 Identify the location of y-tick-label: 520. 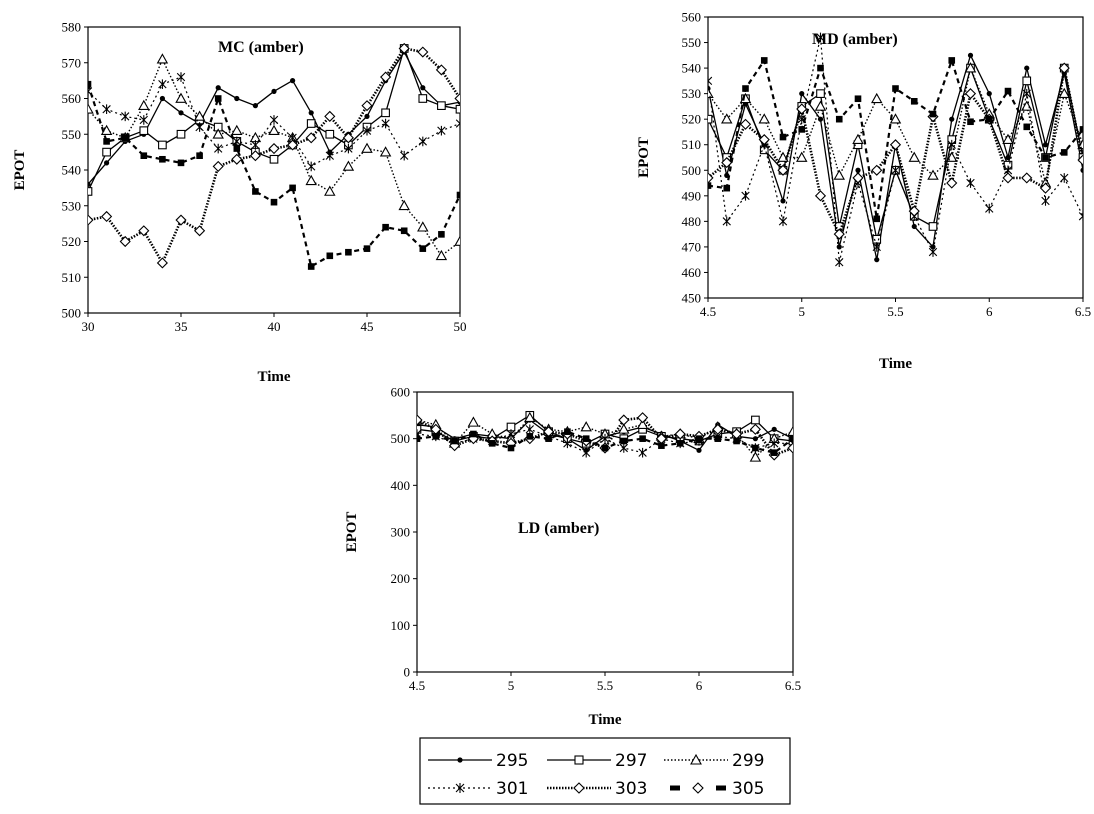
(72, 241).